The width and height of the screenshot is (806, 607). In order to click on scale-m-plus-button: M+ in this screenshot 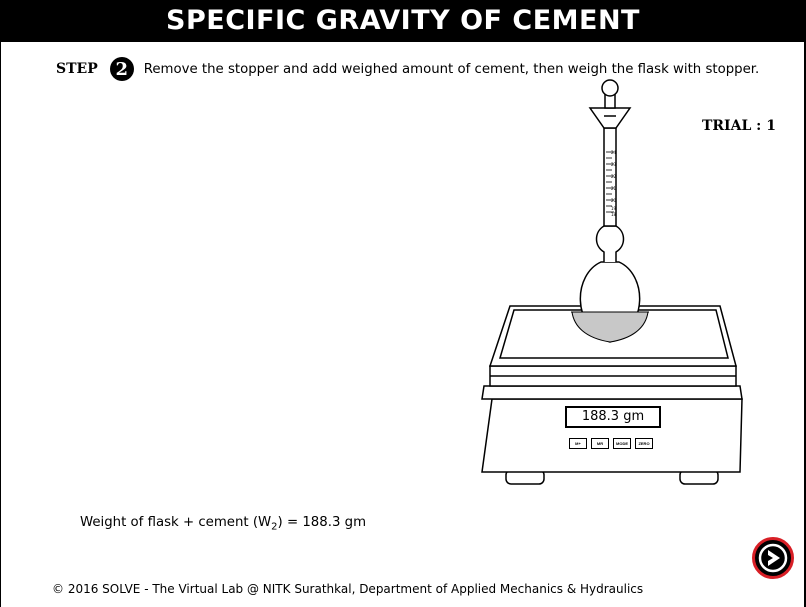, I will do `click(578, 443)`.